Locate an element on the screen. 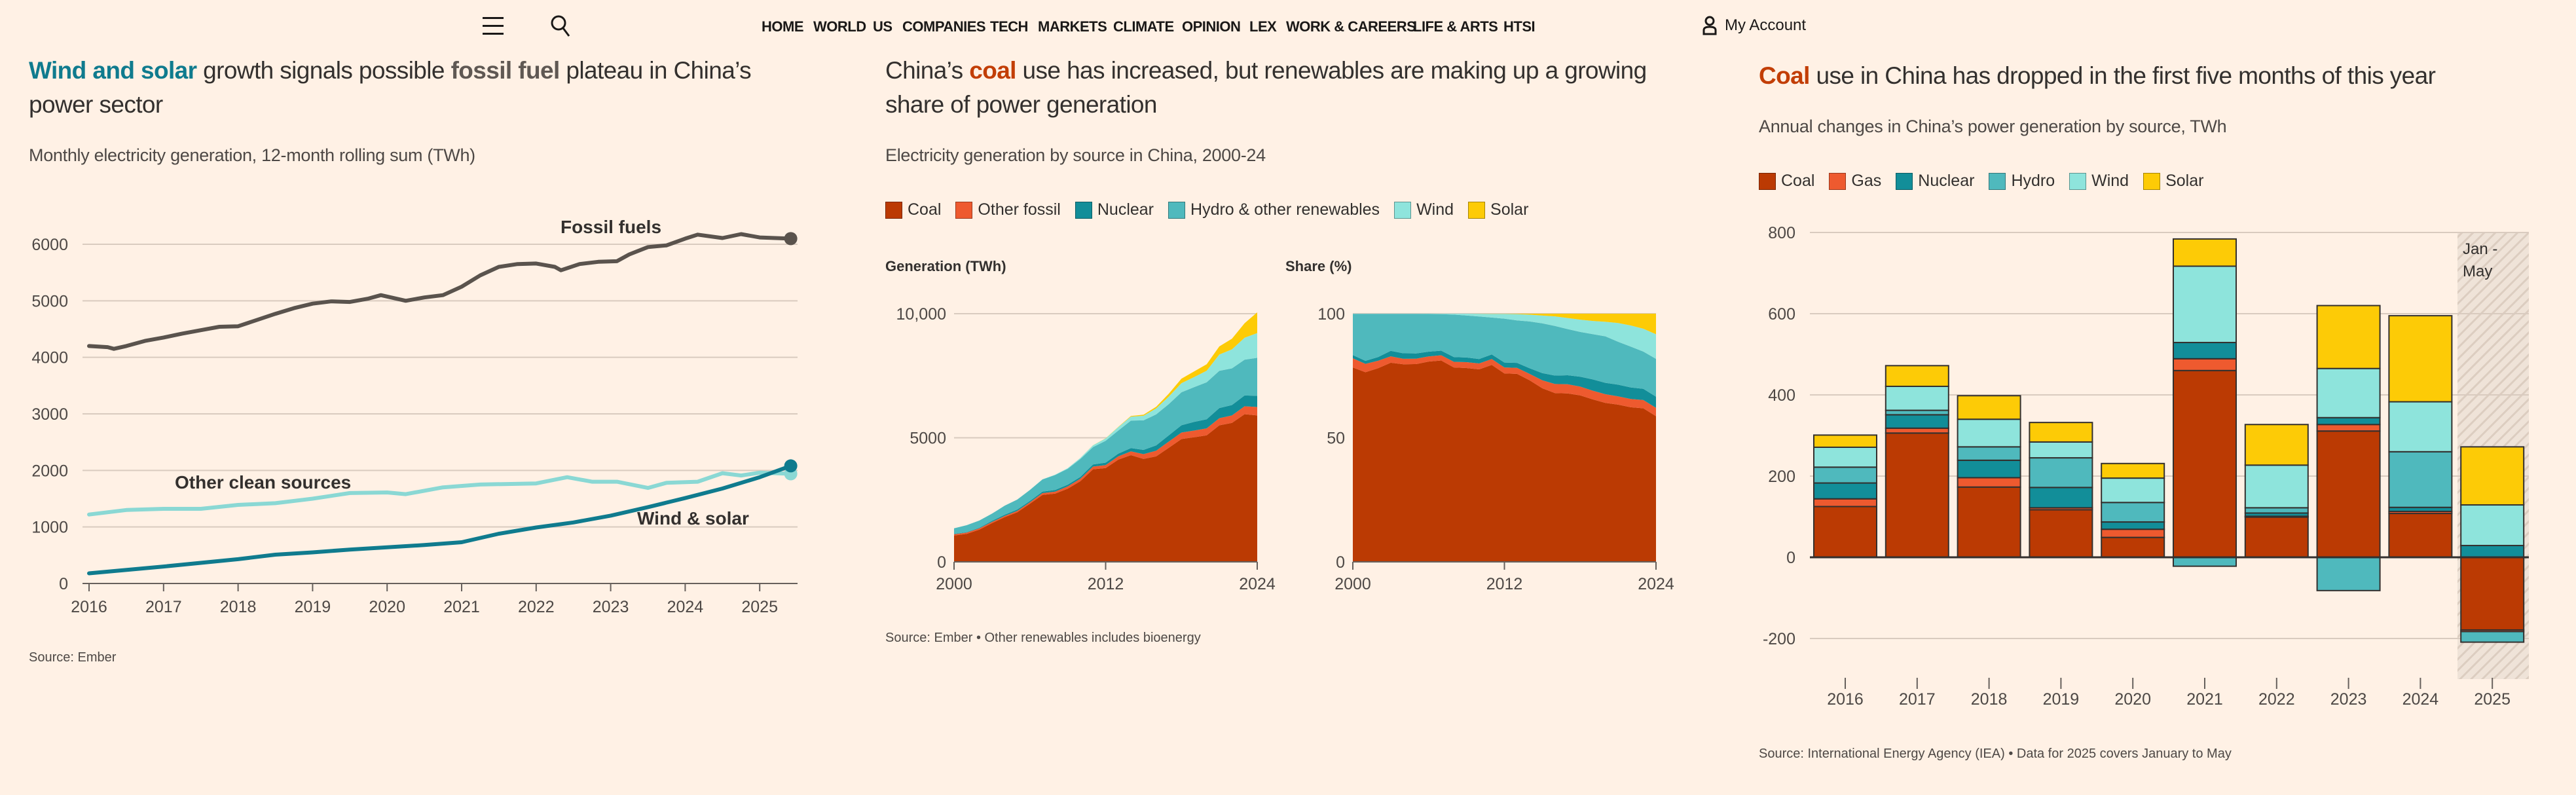 This screenshot has height=795, width=2576. bar-segment-solar-2017 is located at coordinates (1917, 376).